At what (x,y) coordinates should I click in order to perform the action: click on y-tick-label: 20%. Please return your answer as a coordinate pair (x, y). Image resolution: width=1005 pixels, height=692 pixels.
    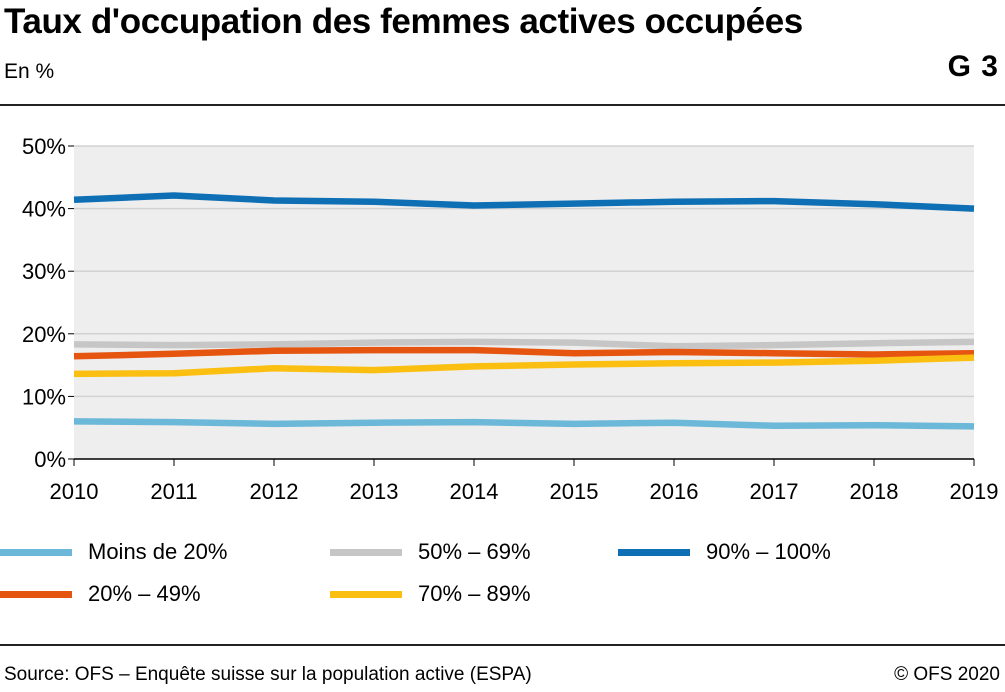
    Looking at the image, I should click on (44, 334).